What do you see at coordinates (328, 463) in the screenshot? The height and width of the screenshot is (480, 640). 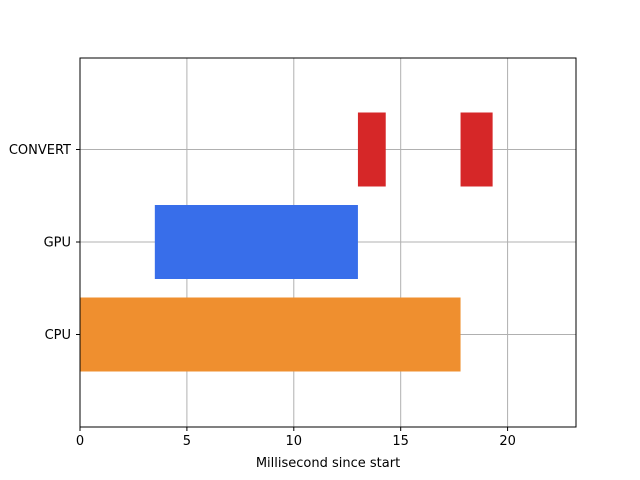 I see `x-axis-label: Millisecond since start` at bounding box center [328, 463].